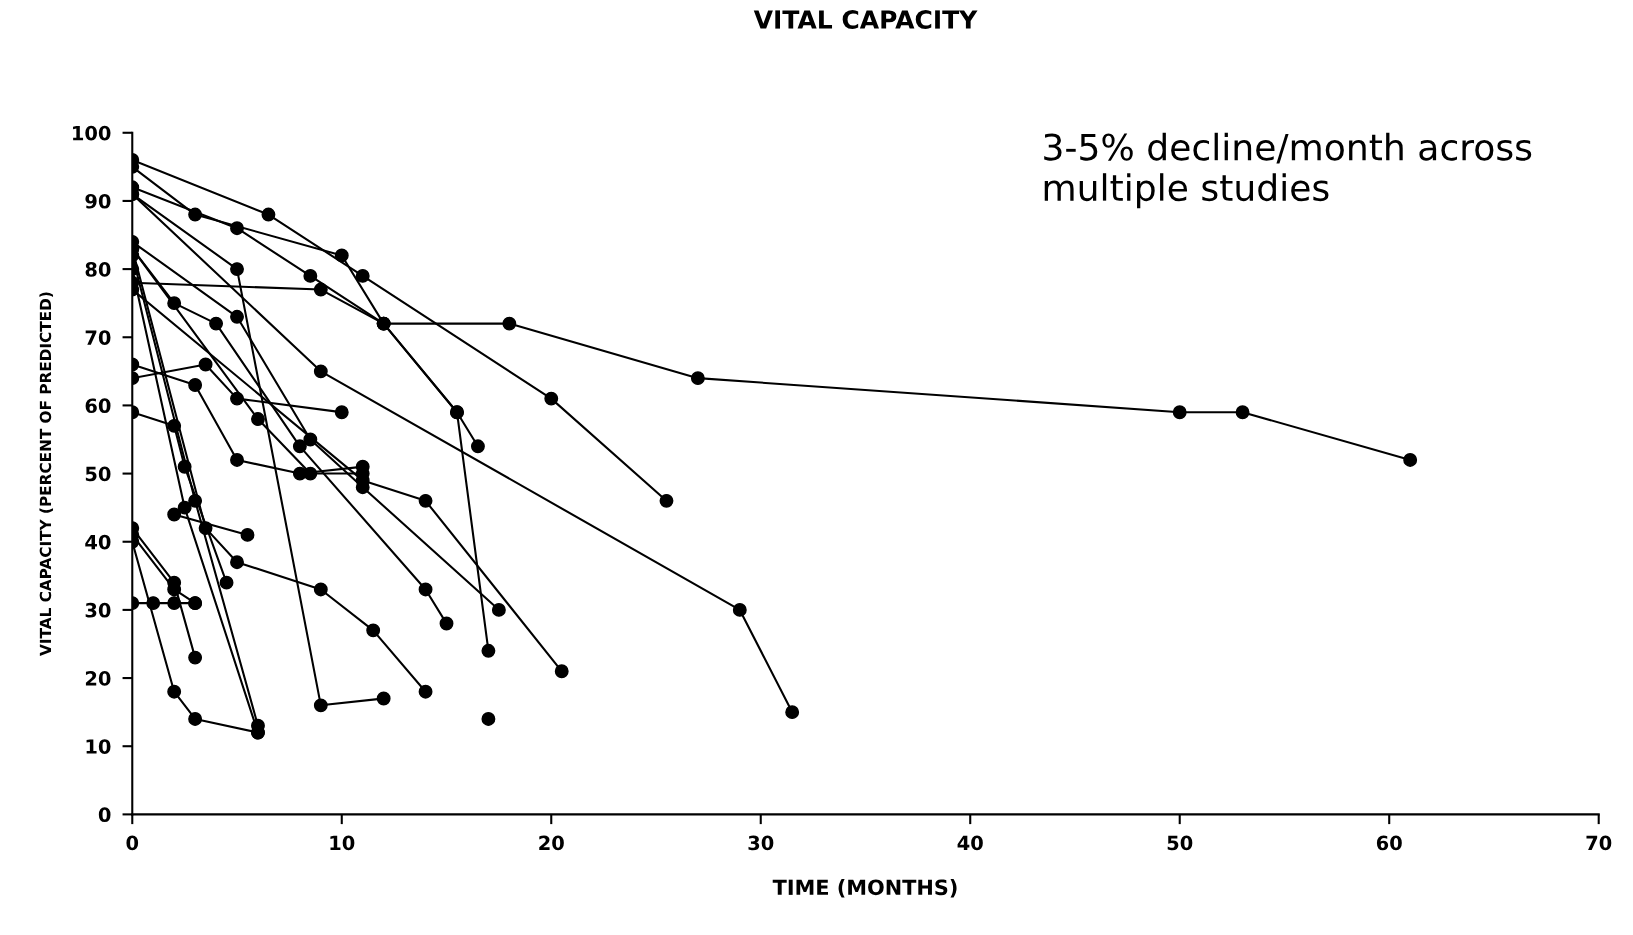 This screenshot has height=935, width=1633. Describe the element at coordinates (98, 542) in the screenshot. I see `y-tick-label: 40` at that location.